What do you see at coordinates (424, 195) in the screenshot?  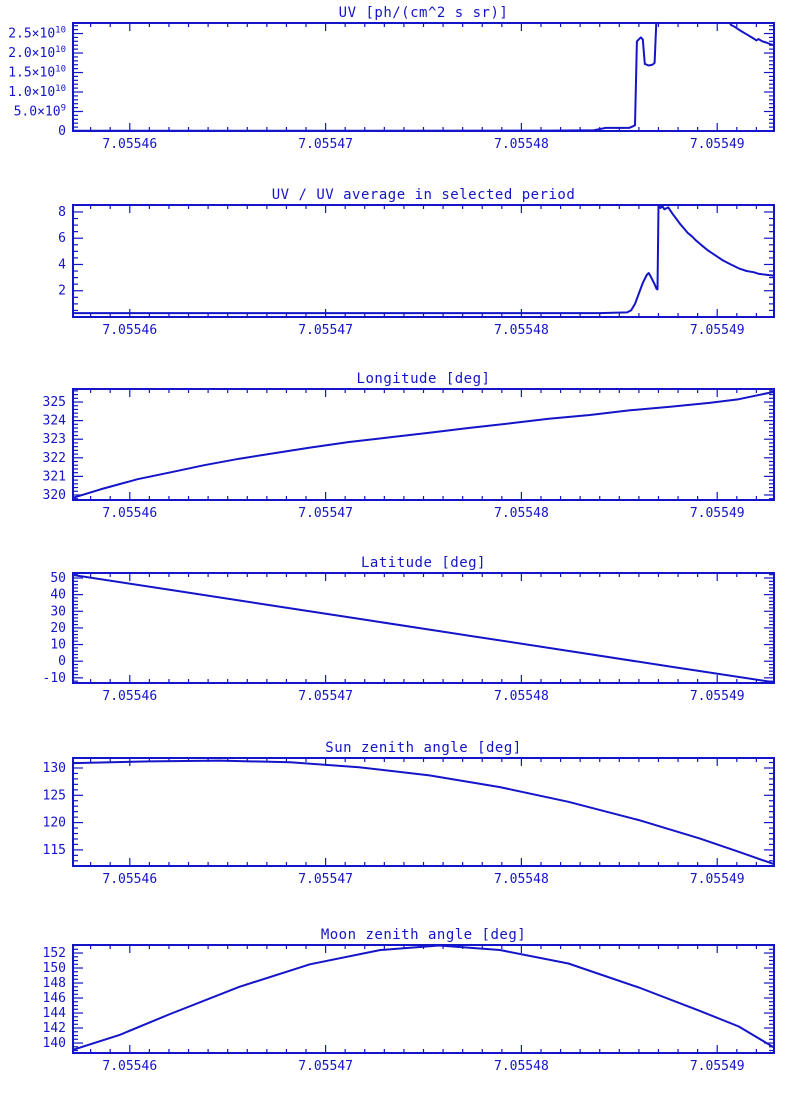 I see `chart-title: UV / UV average in selected period` at bounding box center [424, 195].